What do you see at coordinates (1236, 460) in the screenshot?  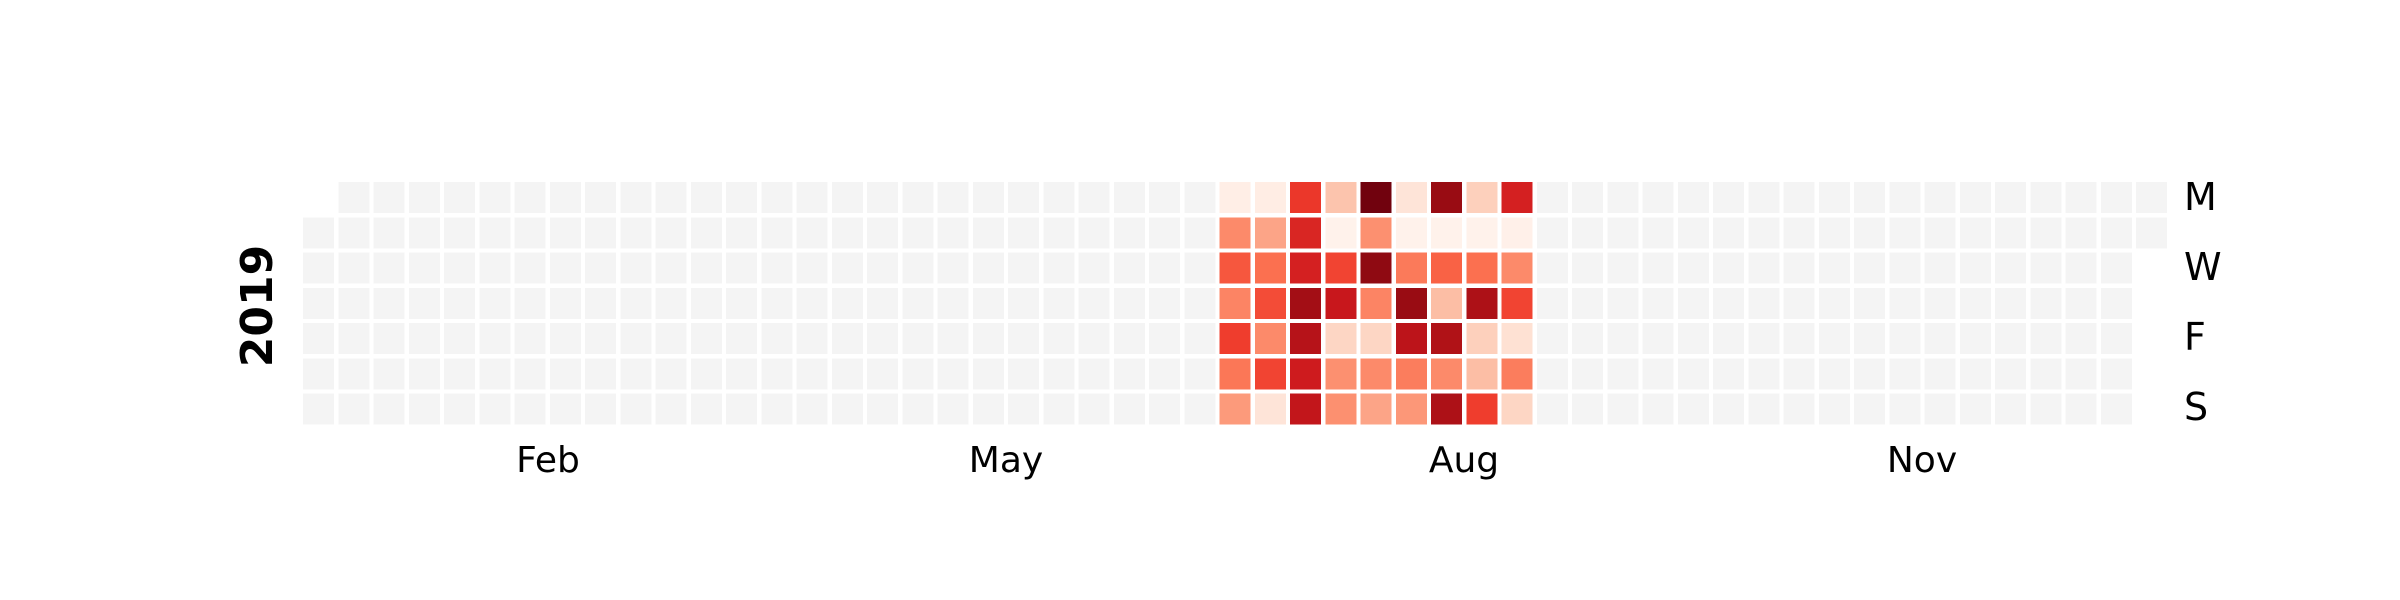 I see `month-labels: Feb May Aug Nov` at bounding box center [1236, 460].